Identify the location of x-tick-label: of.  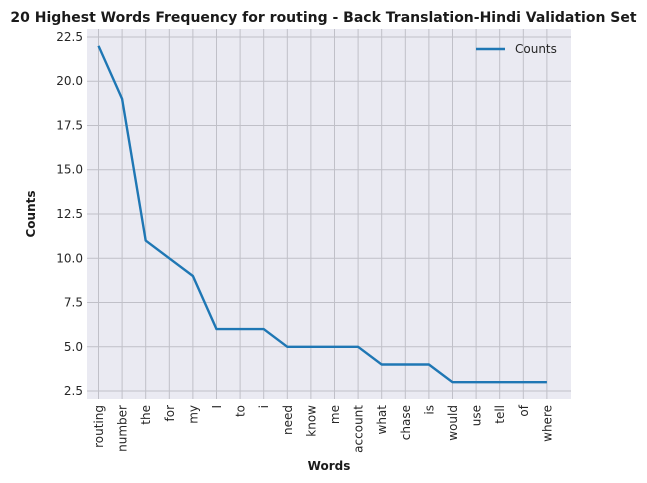
(524, 410).